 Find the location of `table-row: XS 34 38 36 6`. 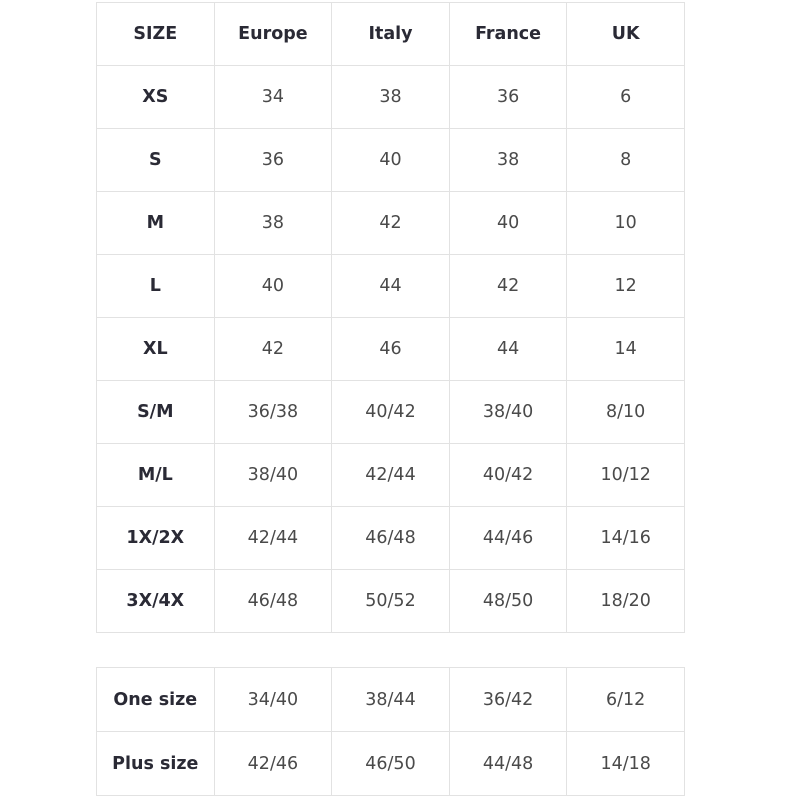

table-row: XS 34 38 36 6 is located at coordinates (390, 97).